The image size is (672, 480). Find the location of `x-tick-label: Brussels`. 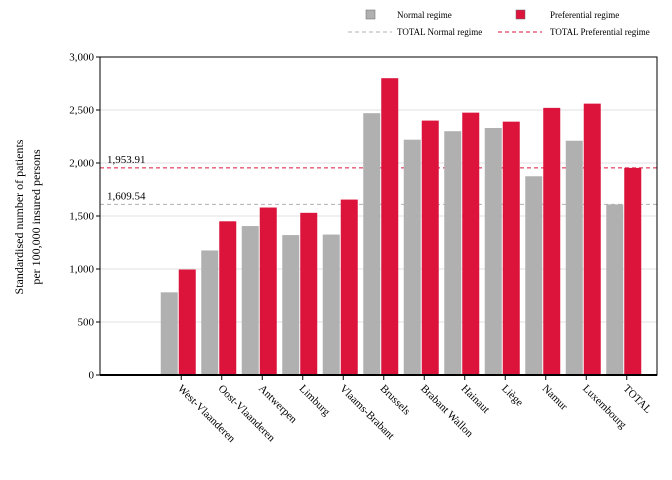

x-tick-label: Brussels is located at coordinates (395, 400).